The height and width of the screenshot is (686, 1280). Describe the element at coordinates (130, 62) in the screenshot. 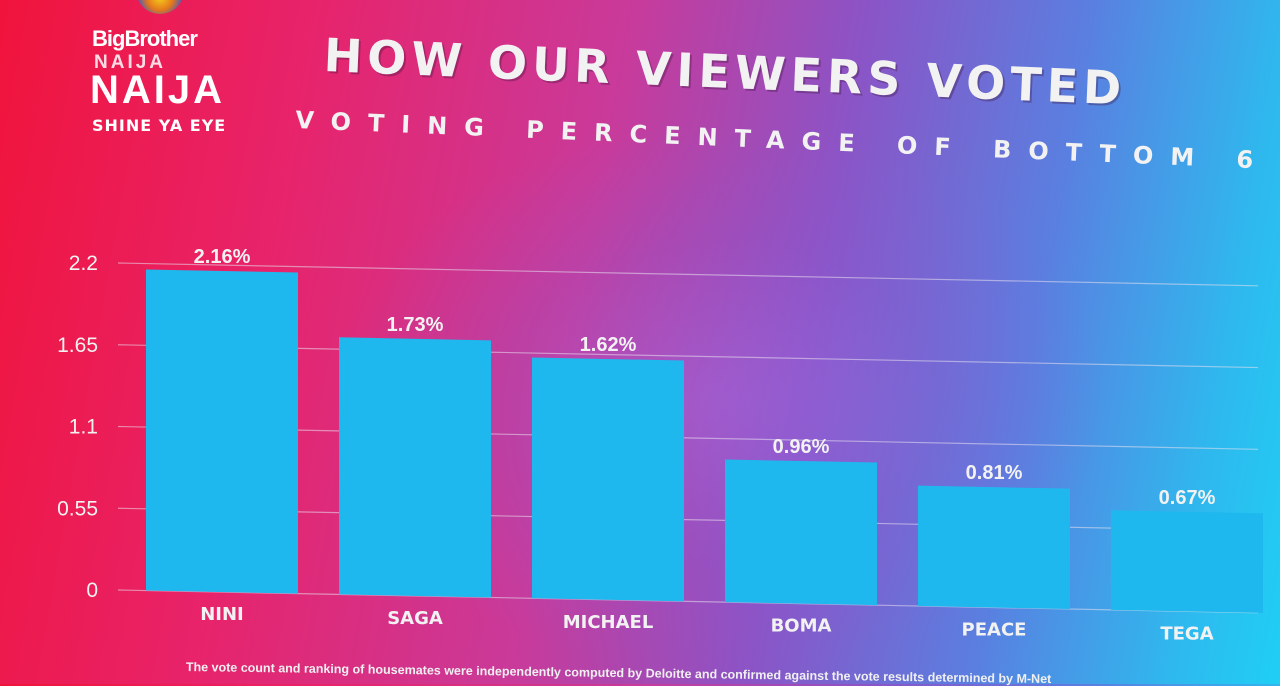

I see `logo-line-2: NAIJA` at that location.